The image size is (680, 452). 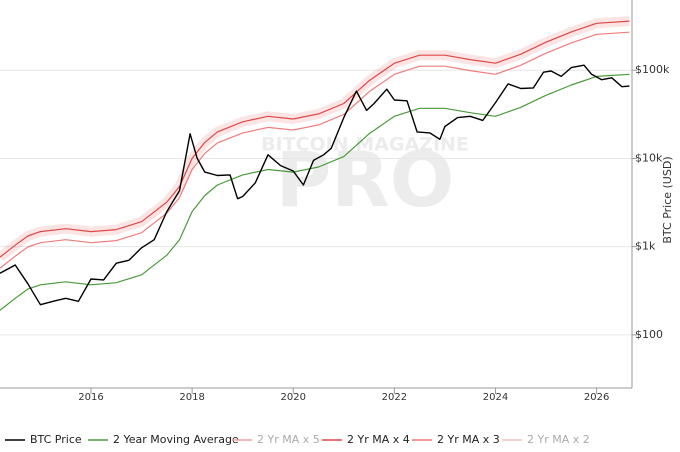 What do you see at coordinates (288, 439) in the screenshot?
I see `legend-label: 2 Yr MA x 5` at bounding box center [288, 439].